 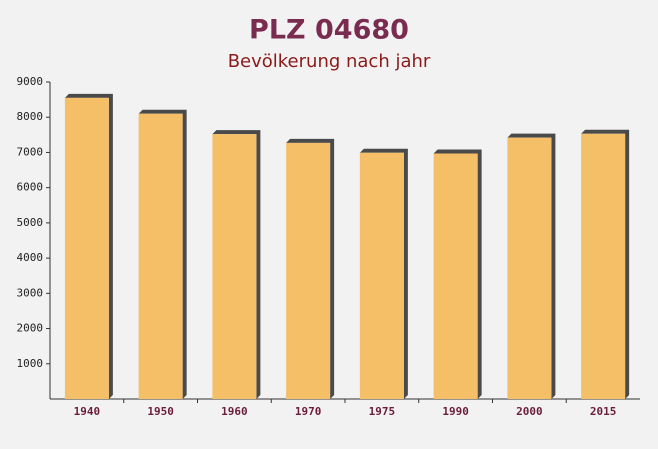 I want to click on chart-subtitle: Bevölkerung nach jahr, so click(x=329, y=61).